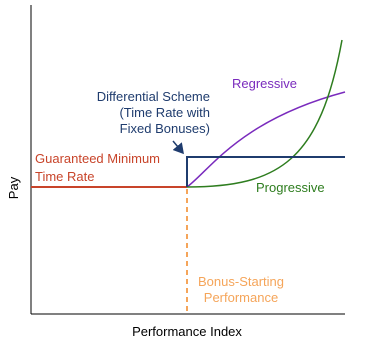 Image resolution: width=375 pixels, height=345 pixels. Describe the element at coordinates (266, 139) in the screenshot. I see `regressive-curve` at that location.